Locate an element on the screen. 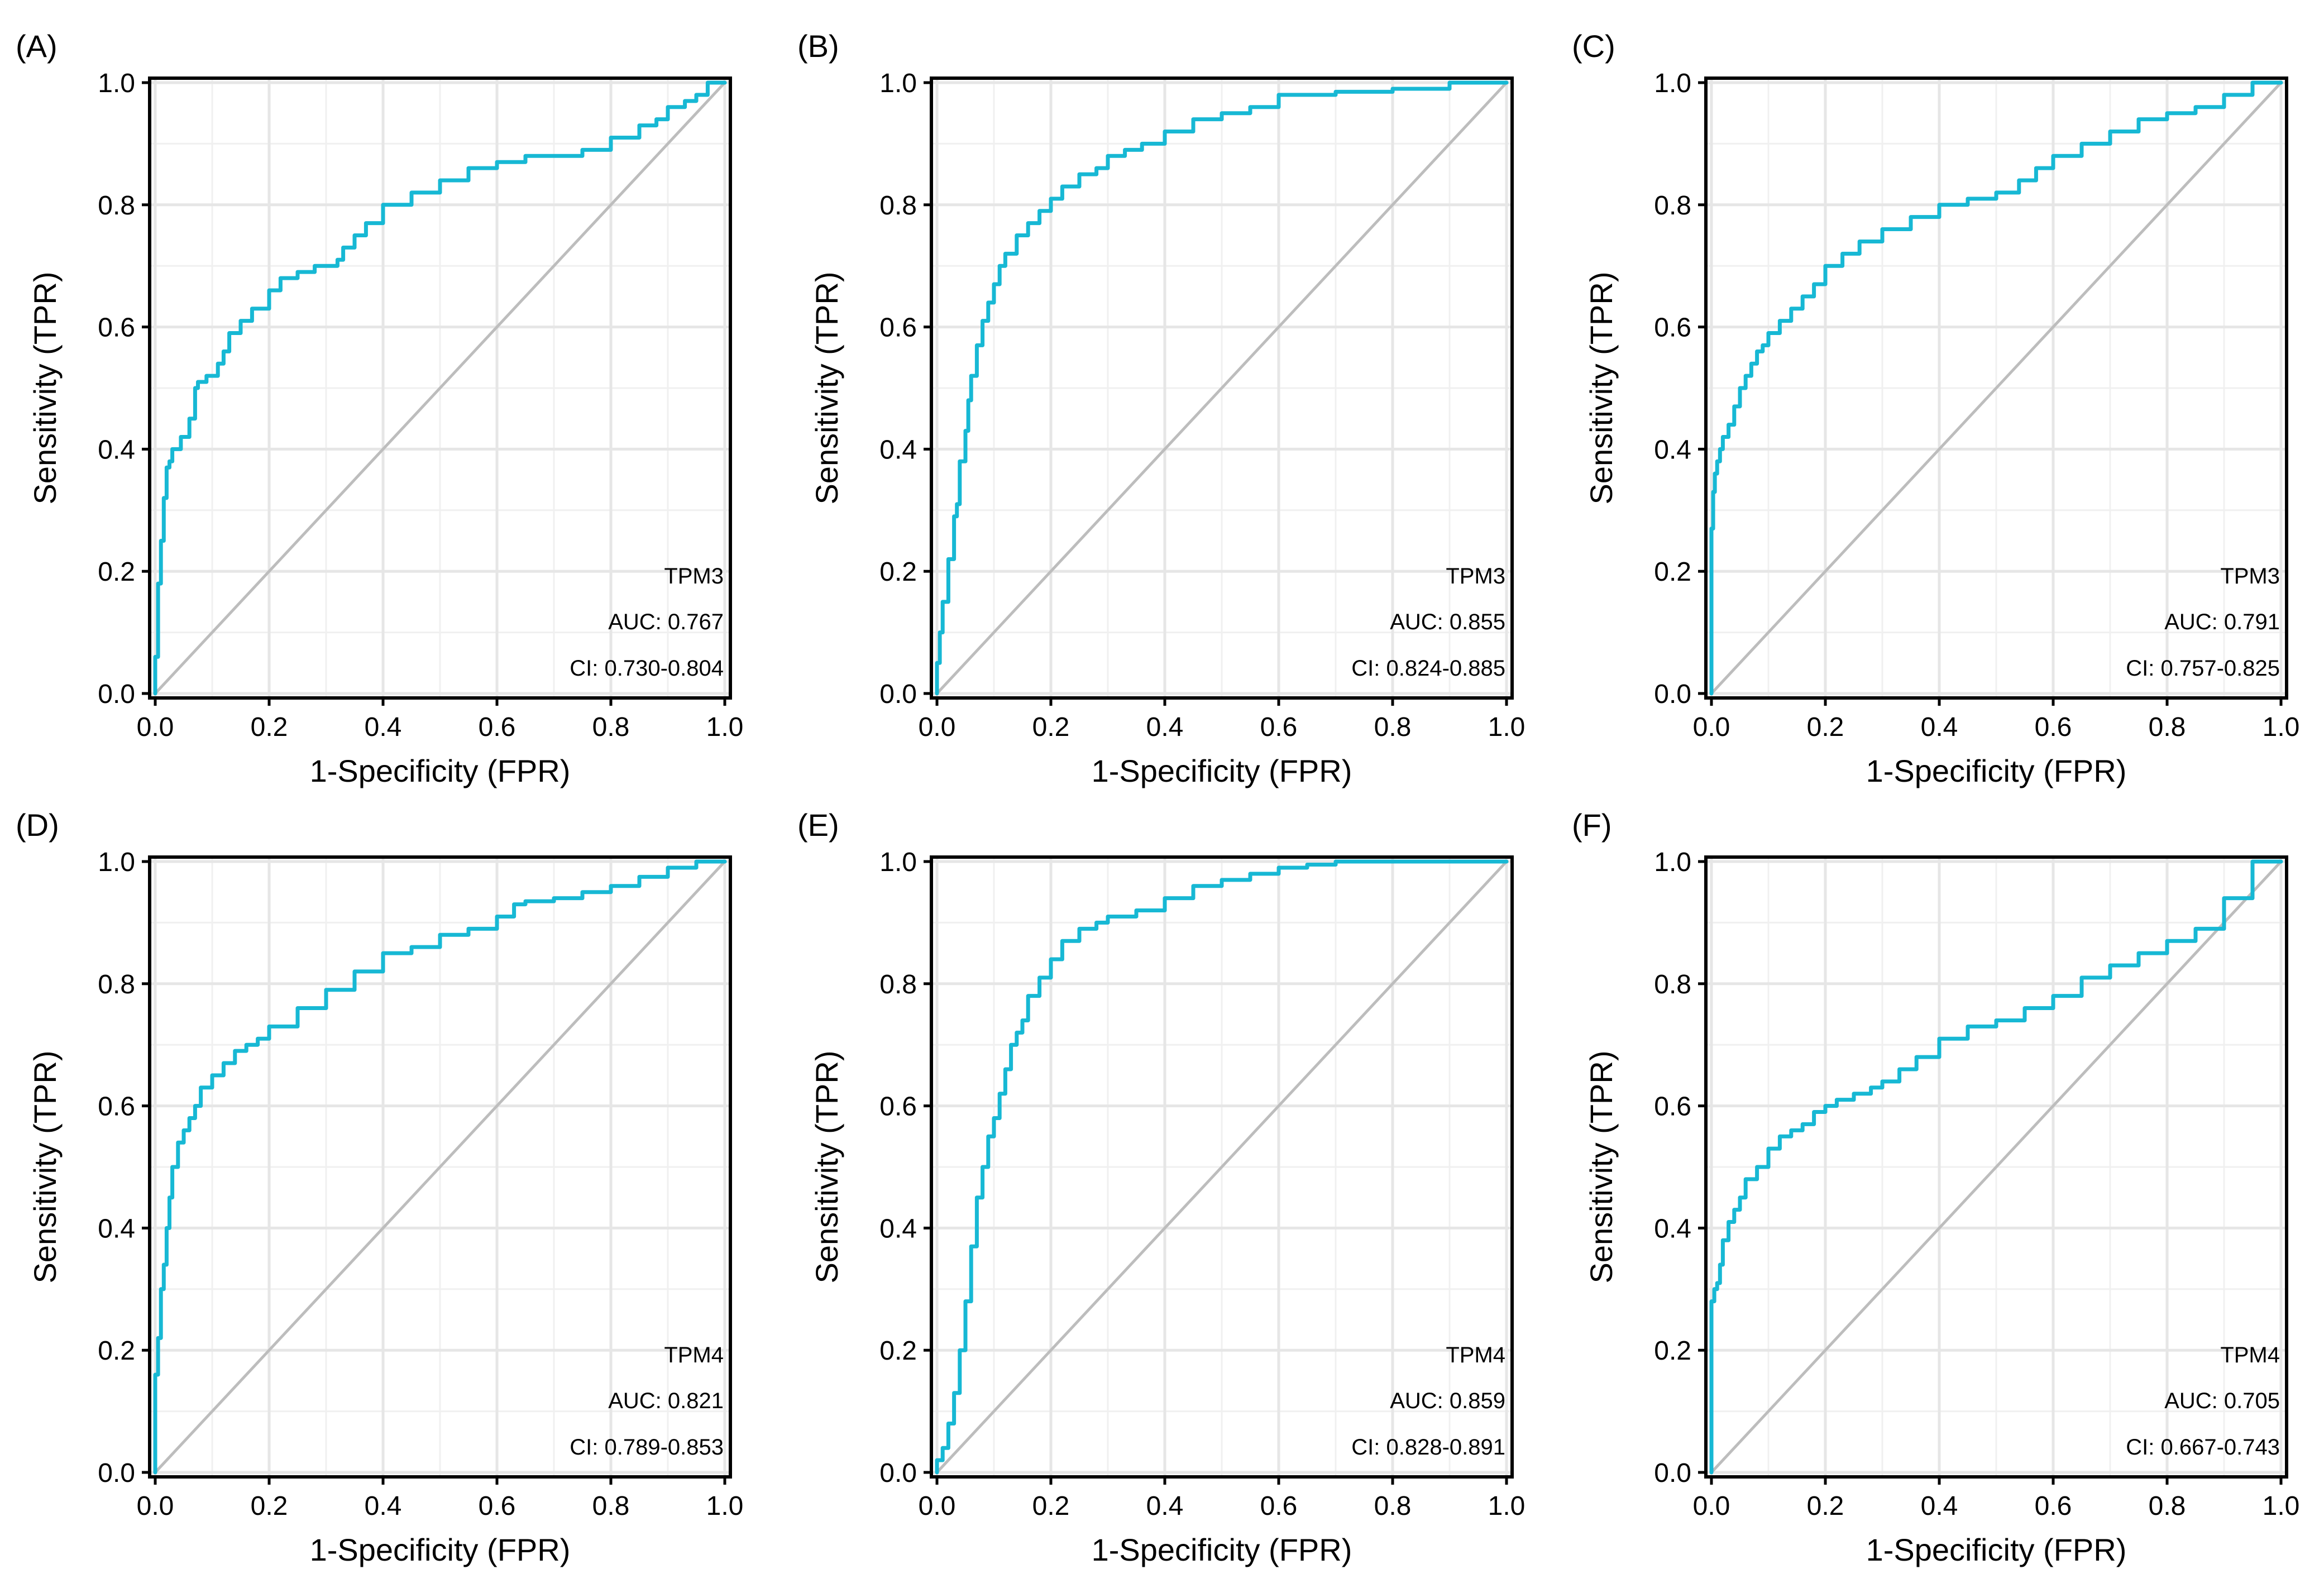 The height and width of the screenshot is (1593, 2324). roc-auc-label: AUC: 0.855 is located at coordinates (1448, 622).